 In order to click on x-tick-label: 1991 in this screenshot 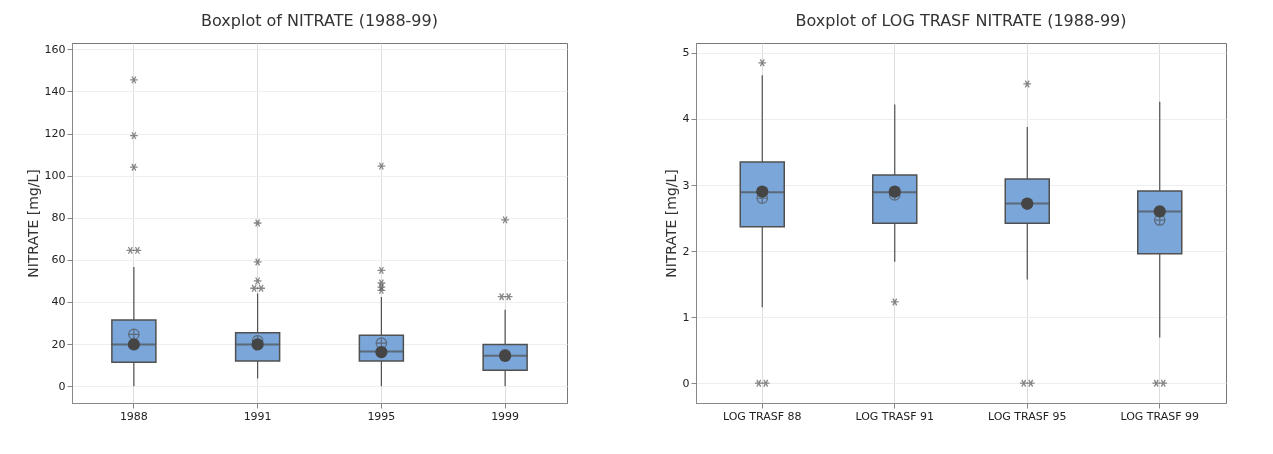, I will do `click(257, 416)`.